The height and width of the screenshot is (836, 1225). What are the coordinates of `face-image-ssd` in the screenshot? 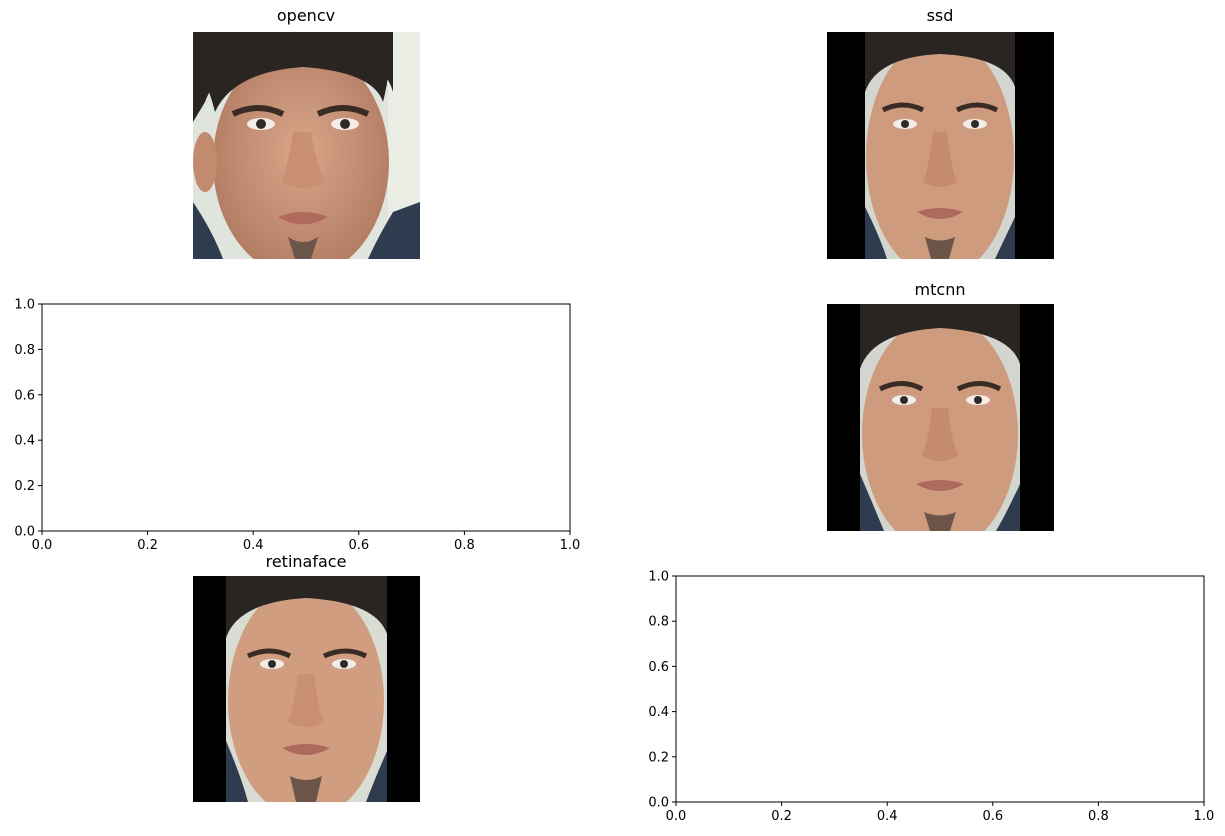 It's located at (940, 145).